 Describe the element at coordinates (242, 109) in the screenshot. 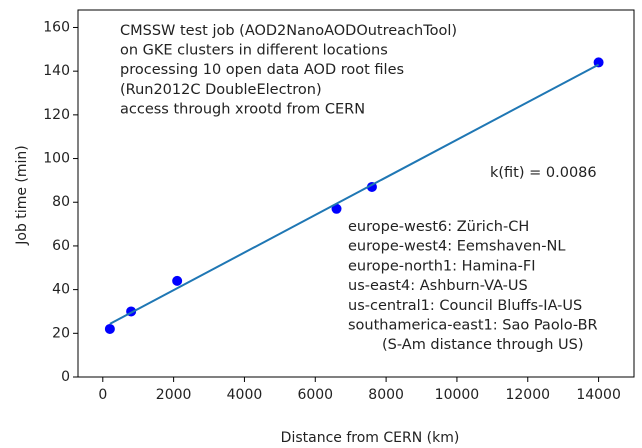

I see `annotation: access through xrootd from CERN` at that location.